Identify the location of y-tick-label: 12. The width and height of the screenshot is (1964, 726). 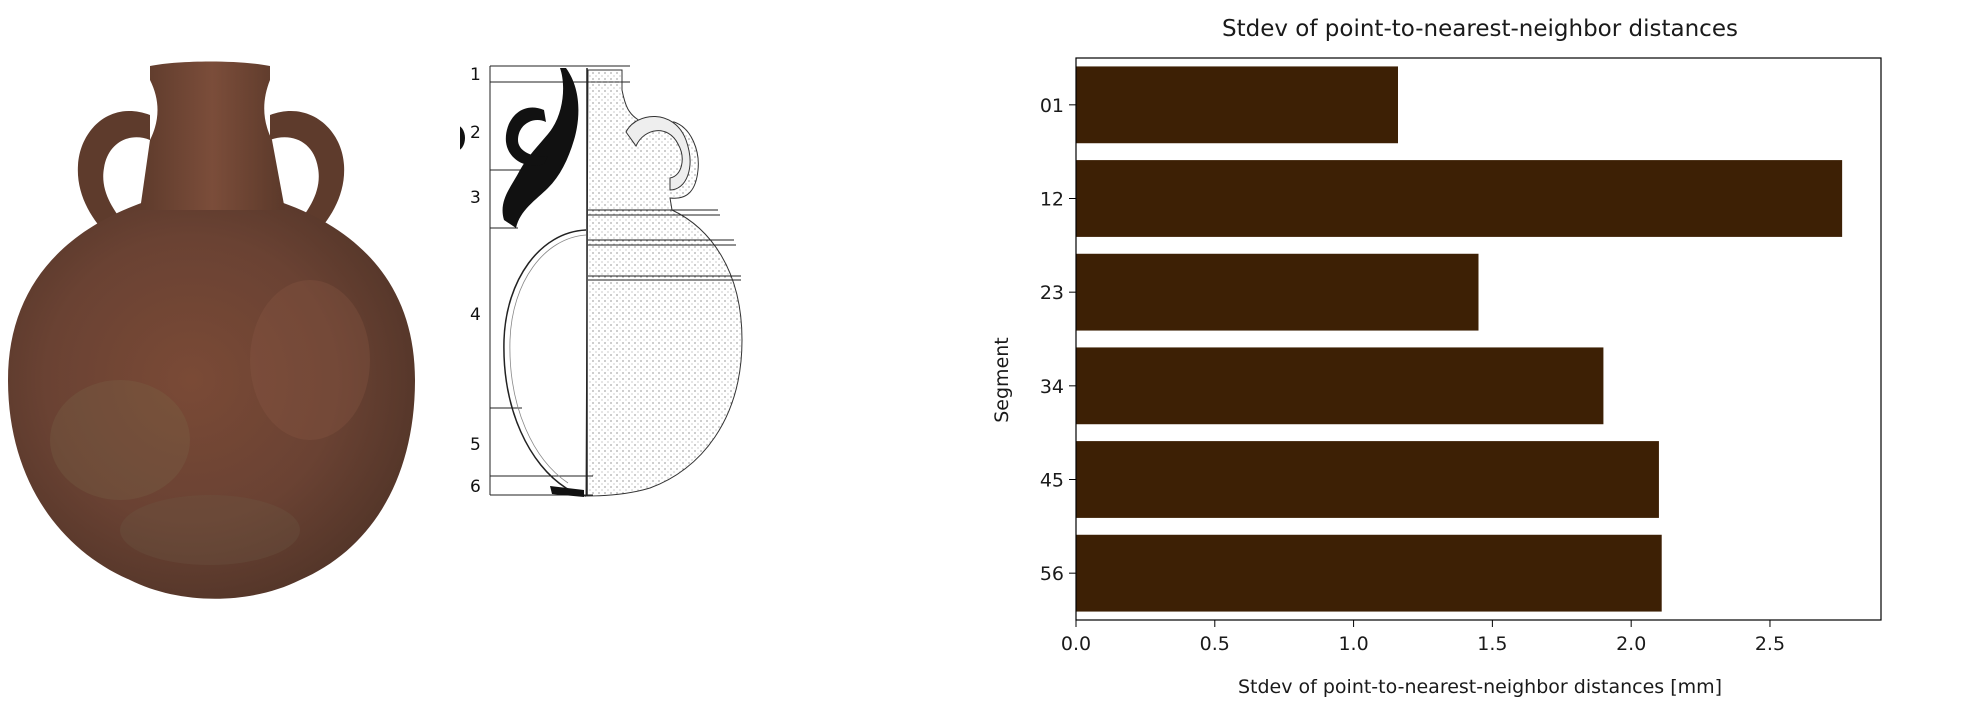
(1052, 200).